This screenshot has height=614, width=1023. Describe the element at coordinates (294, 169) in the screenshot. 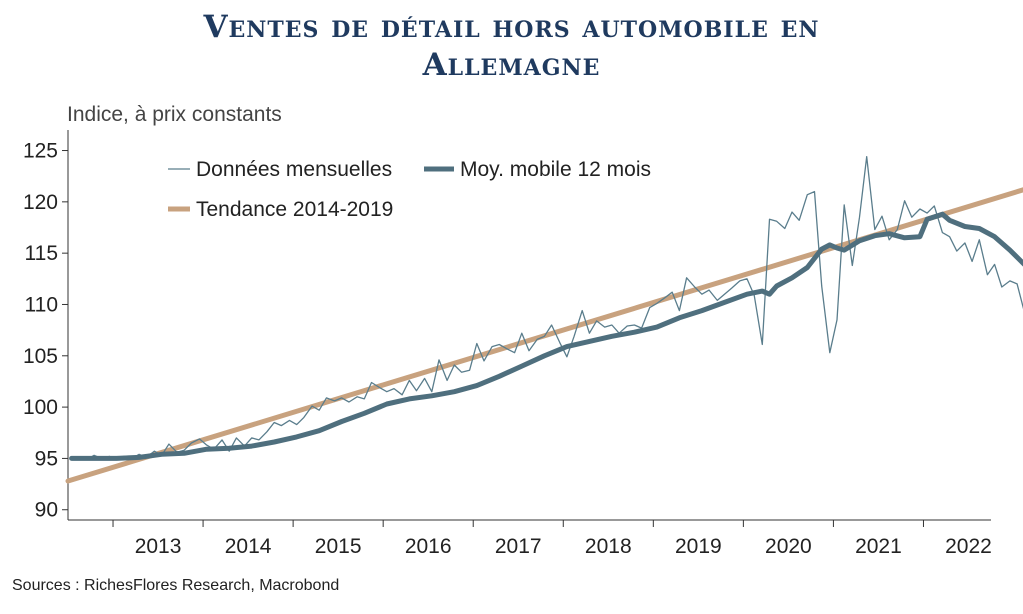

I see `legend-label-0: Données mensuelles` at that location.